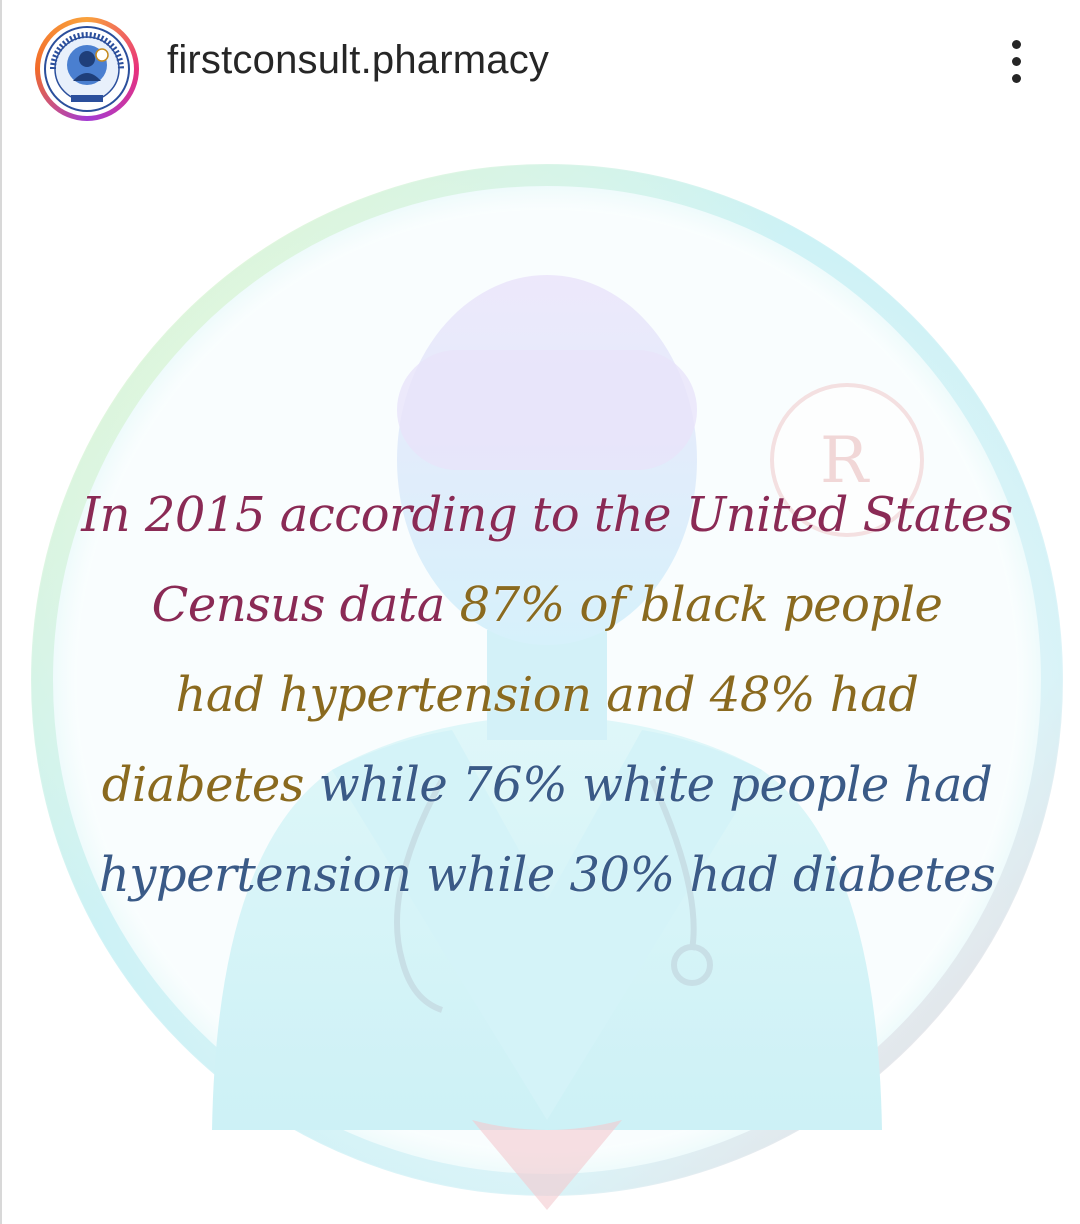 Image resolution: width=1080 pixels, height=1224 pixels. Describe the element at coordinates (547, 785) in the screenshot. I see `caption-line-4: diabetes while 76% white people had` at that location.